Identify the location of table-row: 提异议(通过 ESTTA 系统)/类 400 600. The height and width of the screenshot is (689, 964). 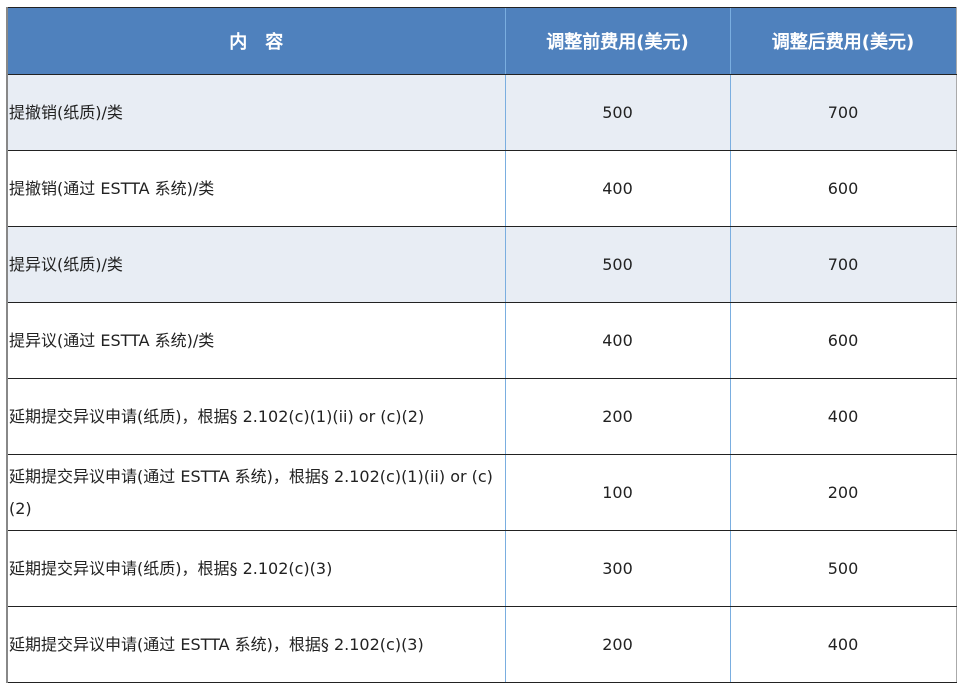
(481, 340).